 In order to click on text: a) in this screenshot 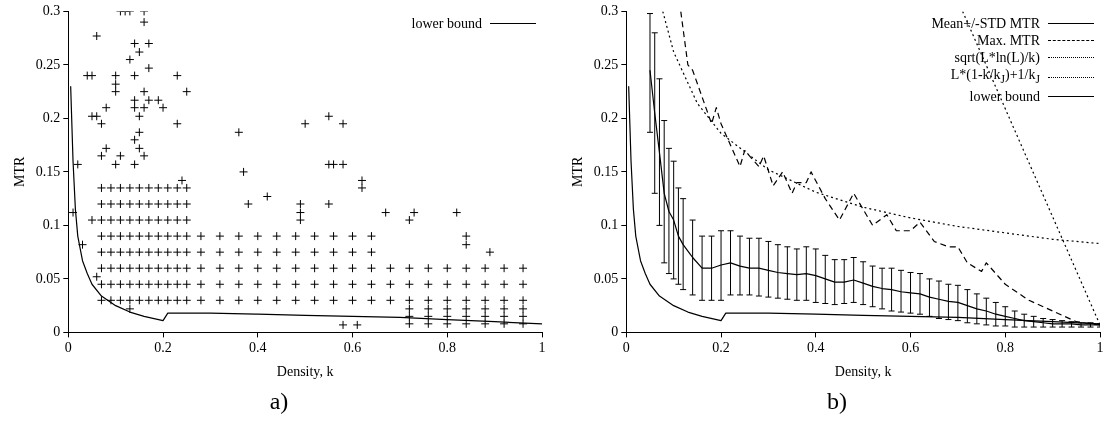, I will do `click(279, 401)`.